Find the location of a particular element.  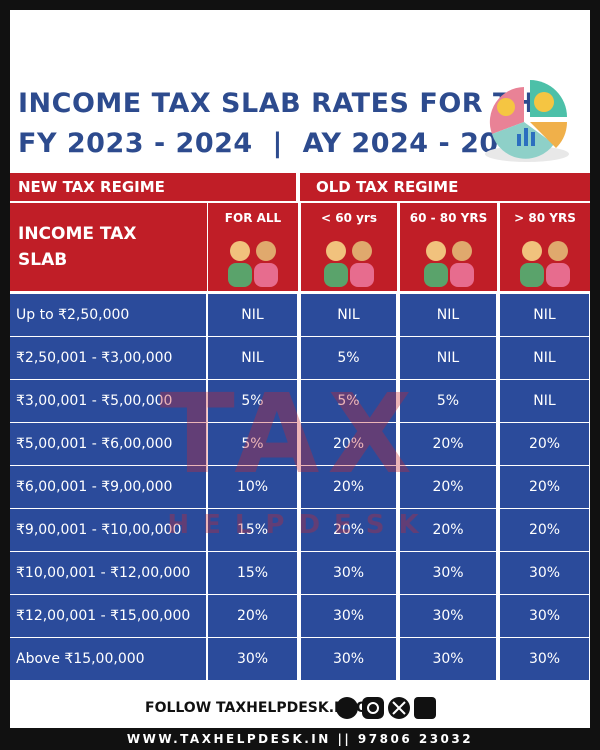

column-header: 60 - 80 YRS is located at coordinates (448, 247).